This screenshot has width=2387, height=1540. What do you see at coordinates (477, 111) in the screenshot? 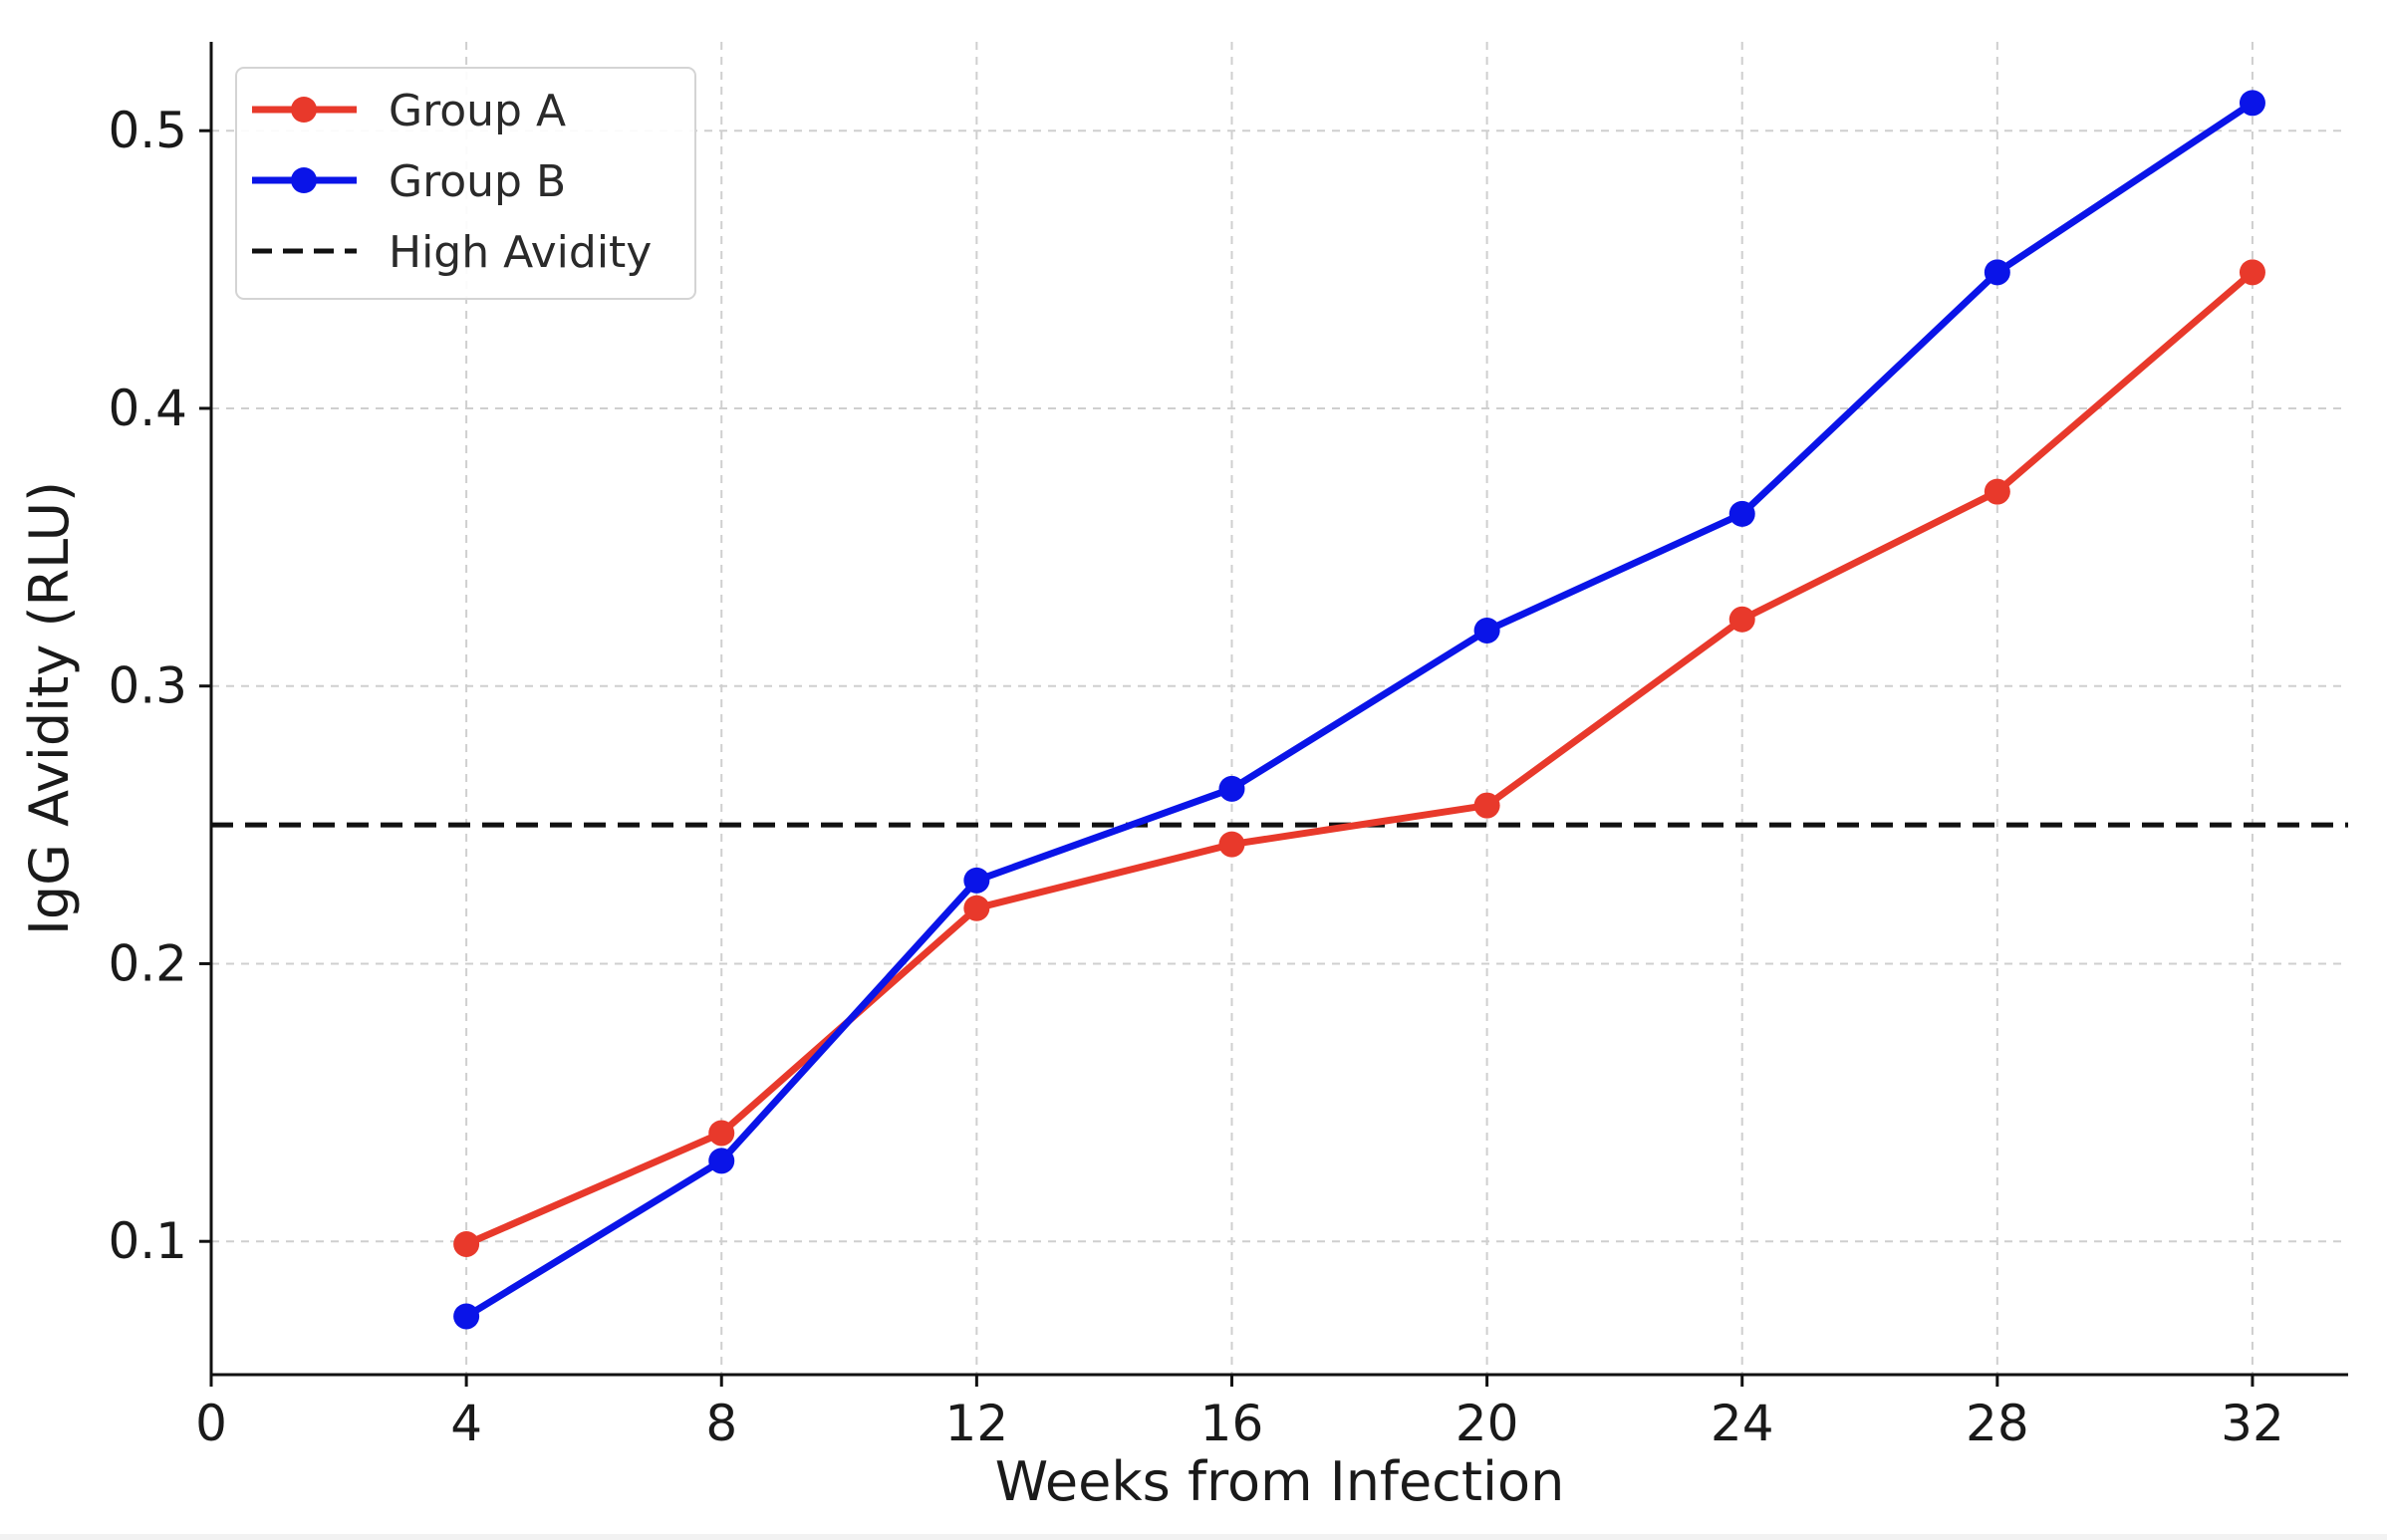
I see `legend-label: Group A` at bounding box center [477, 111].